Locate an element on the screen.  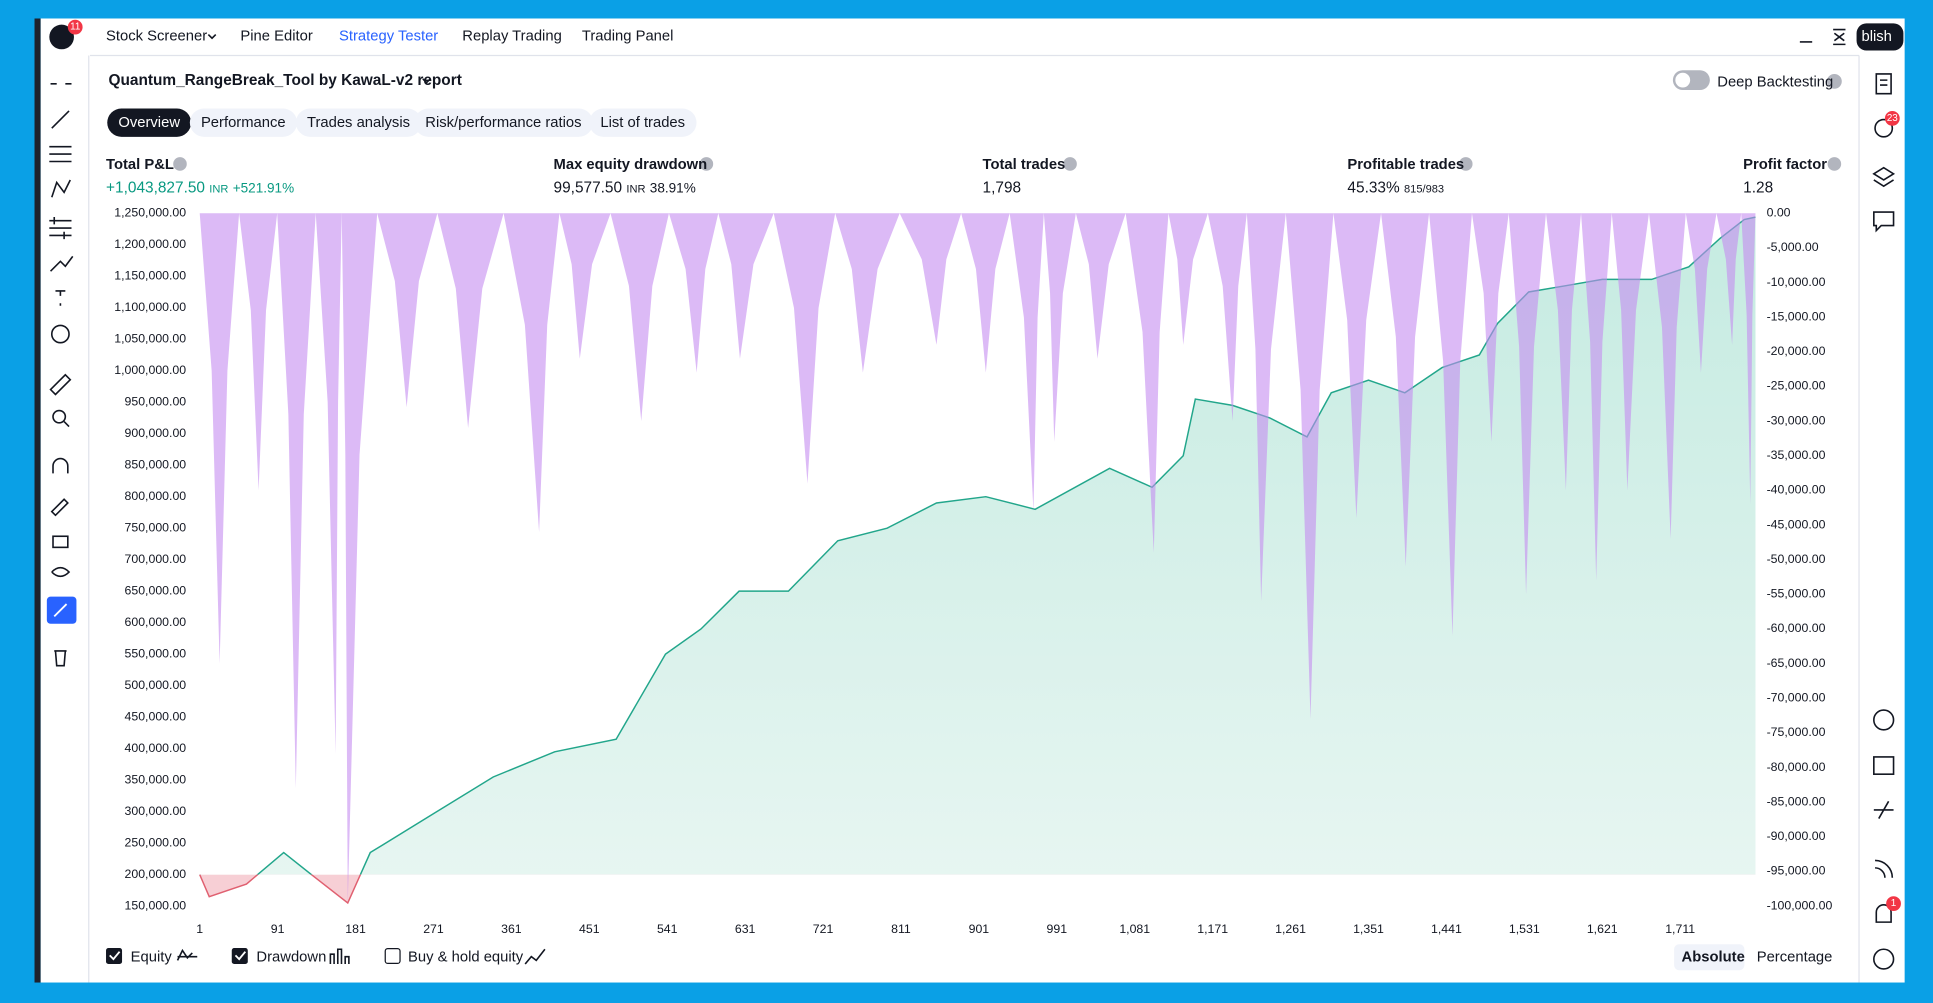
menu-item-active: Strategy Tester is located at coordinates (389, 36).